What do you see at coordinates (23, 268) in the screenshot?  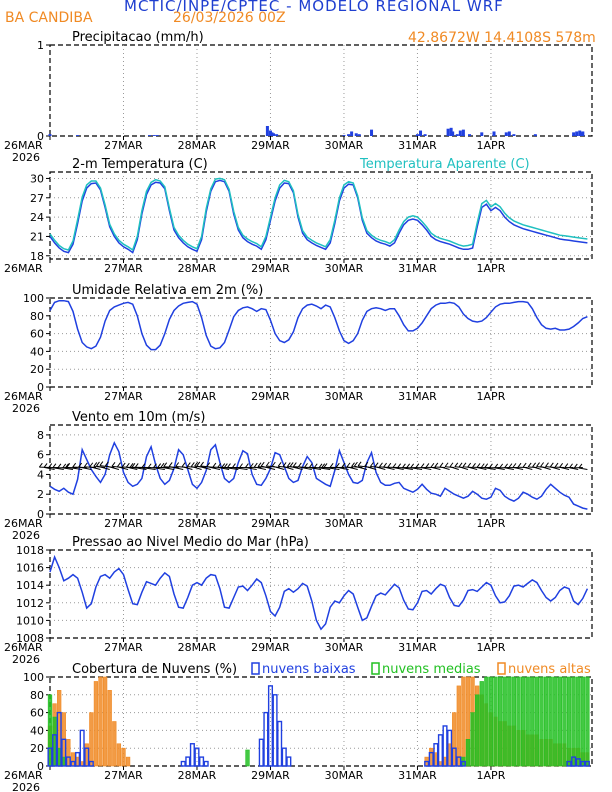 I see `temp-xtick-label: 26MAR` at bounding box center [23, 268].